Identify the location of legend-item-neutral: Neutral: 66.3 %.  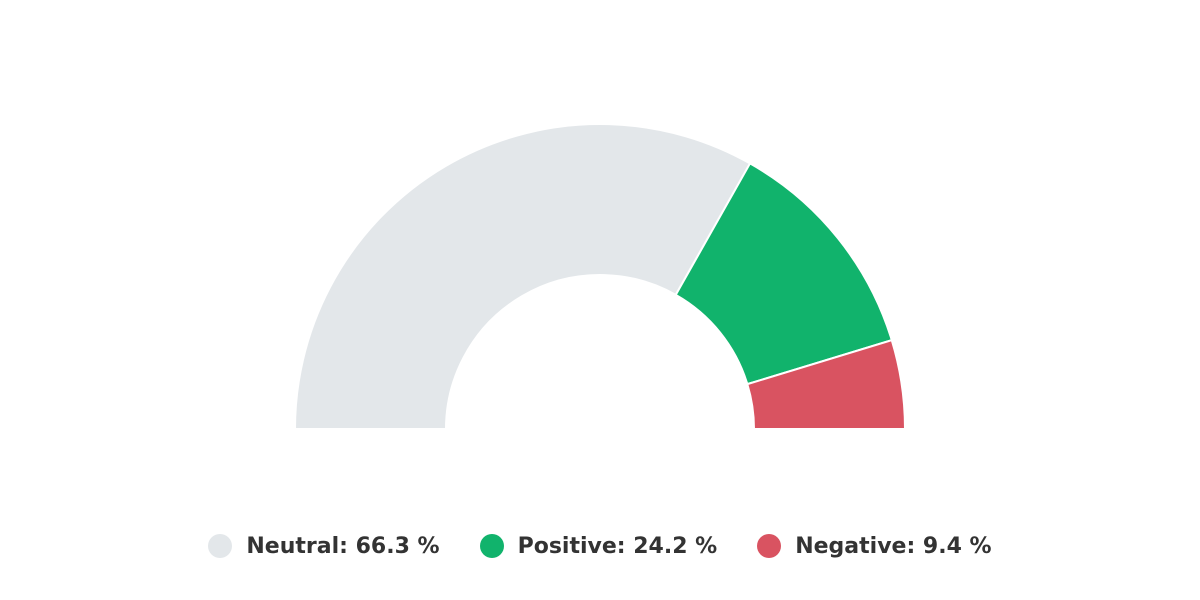
(324, 546).